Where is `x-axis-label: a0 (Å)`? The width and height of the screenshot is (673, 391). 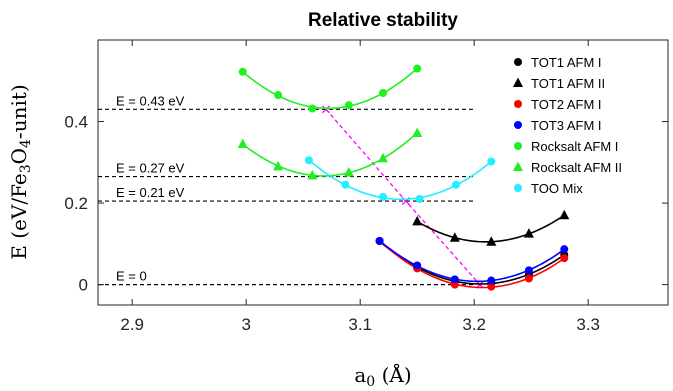
x-axis-label: a0 (Å) is located at coordinates (382, 376).